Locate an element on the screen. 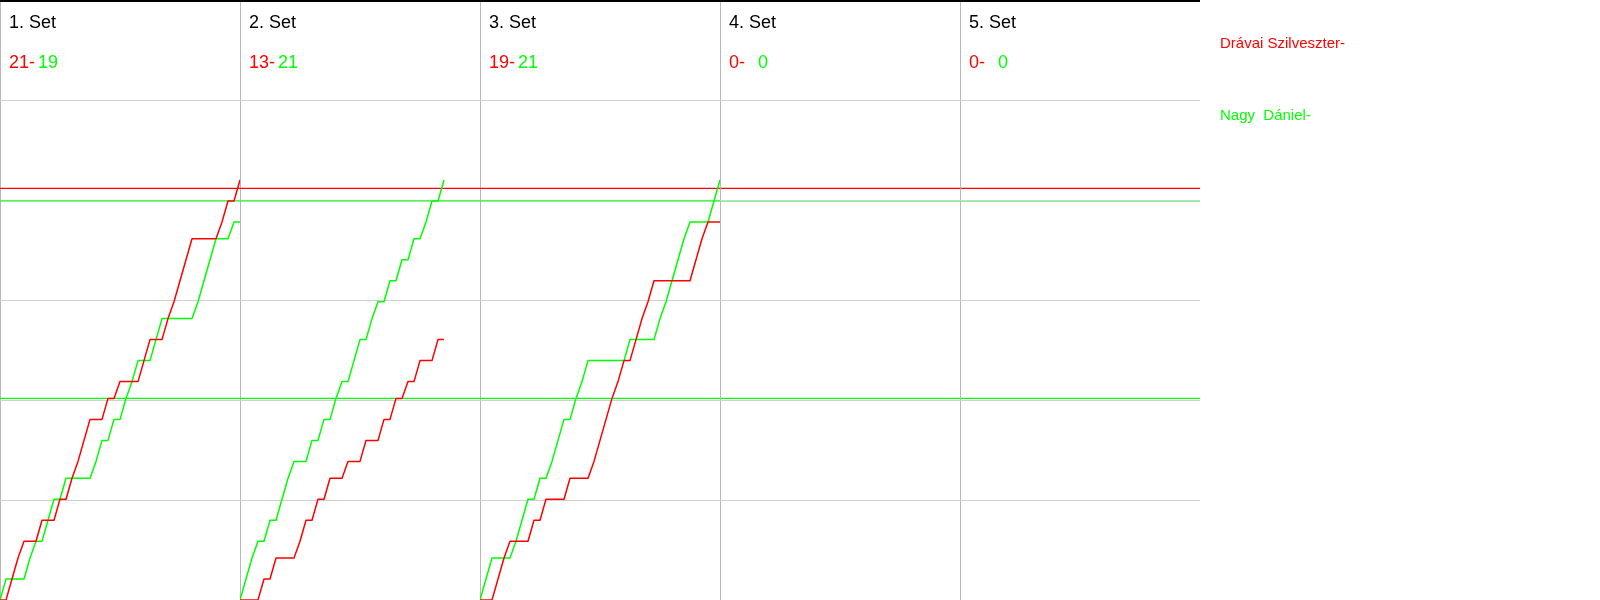 The width and height of the screenshot is (1600, 600). text: 21- is located at coordinates (22, 62).